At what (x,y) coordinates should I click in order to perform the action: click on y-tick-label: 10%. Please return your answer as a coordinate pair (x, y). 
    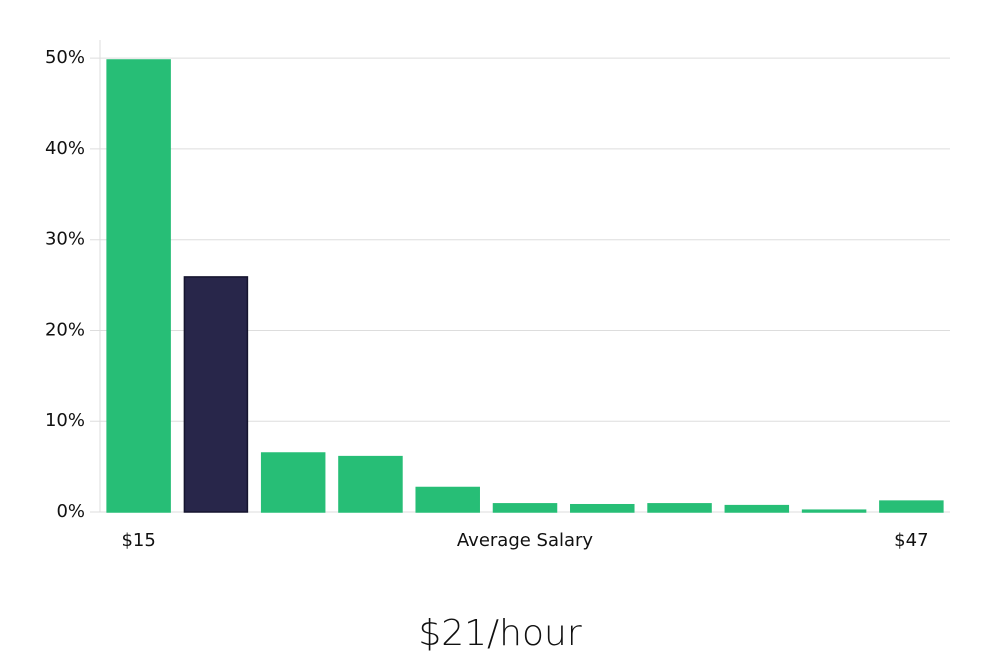
    Looking at the image, I should click on (65, 420).